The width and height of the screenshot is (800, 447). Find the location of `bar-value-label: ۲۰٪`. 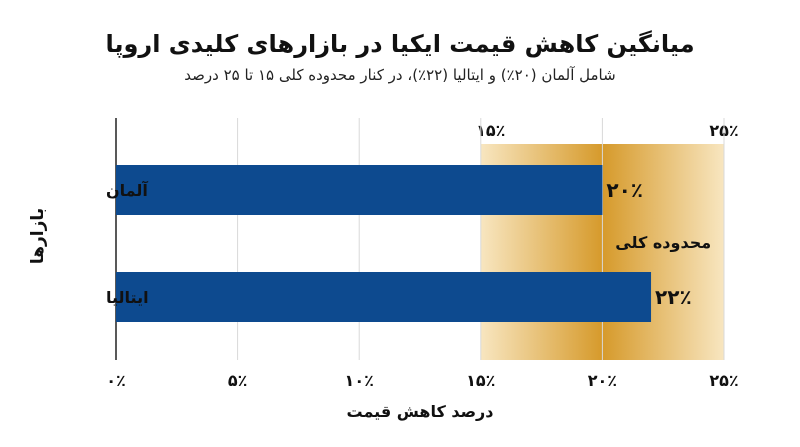

bar-value-label: ۲۰٪ is located at coordinates (624, 190).